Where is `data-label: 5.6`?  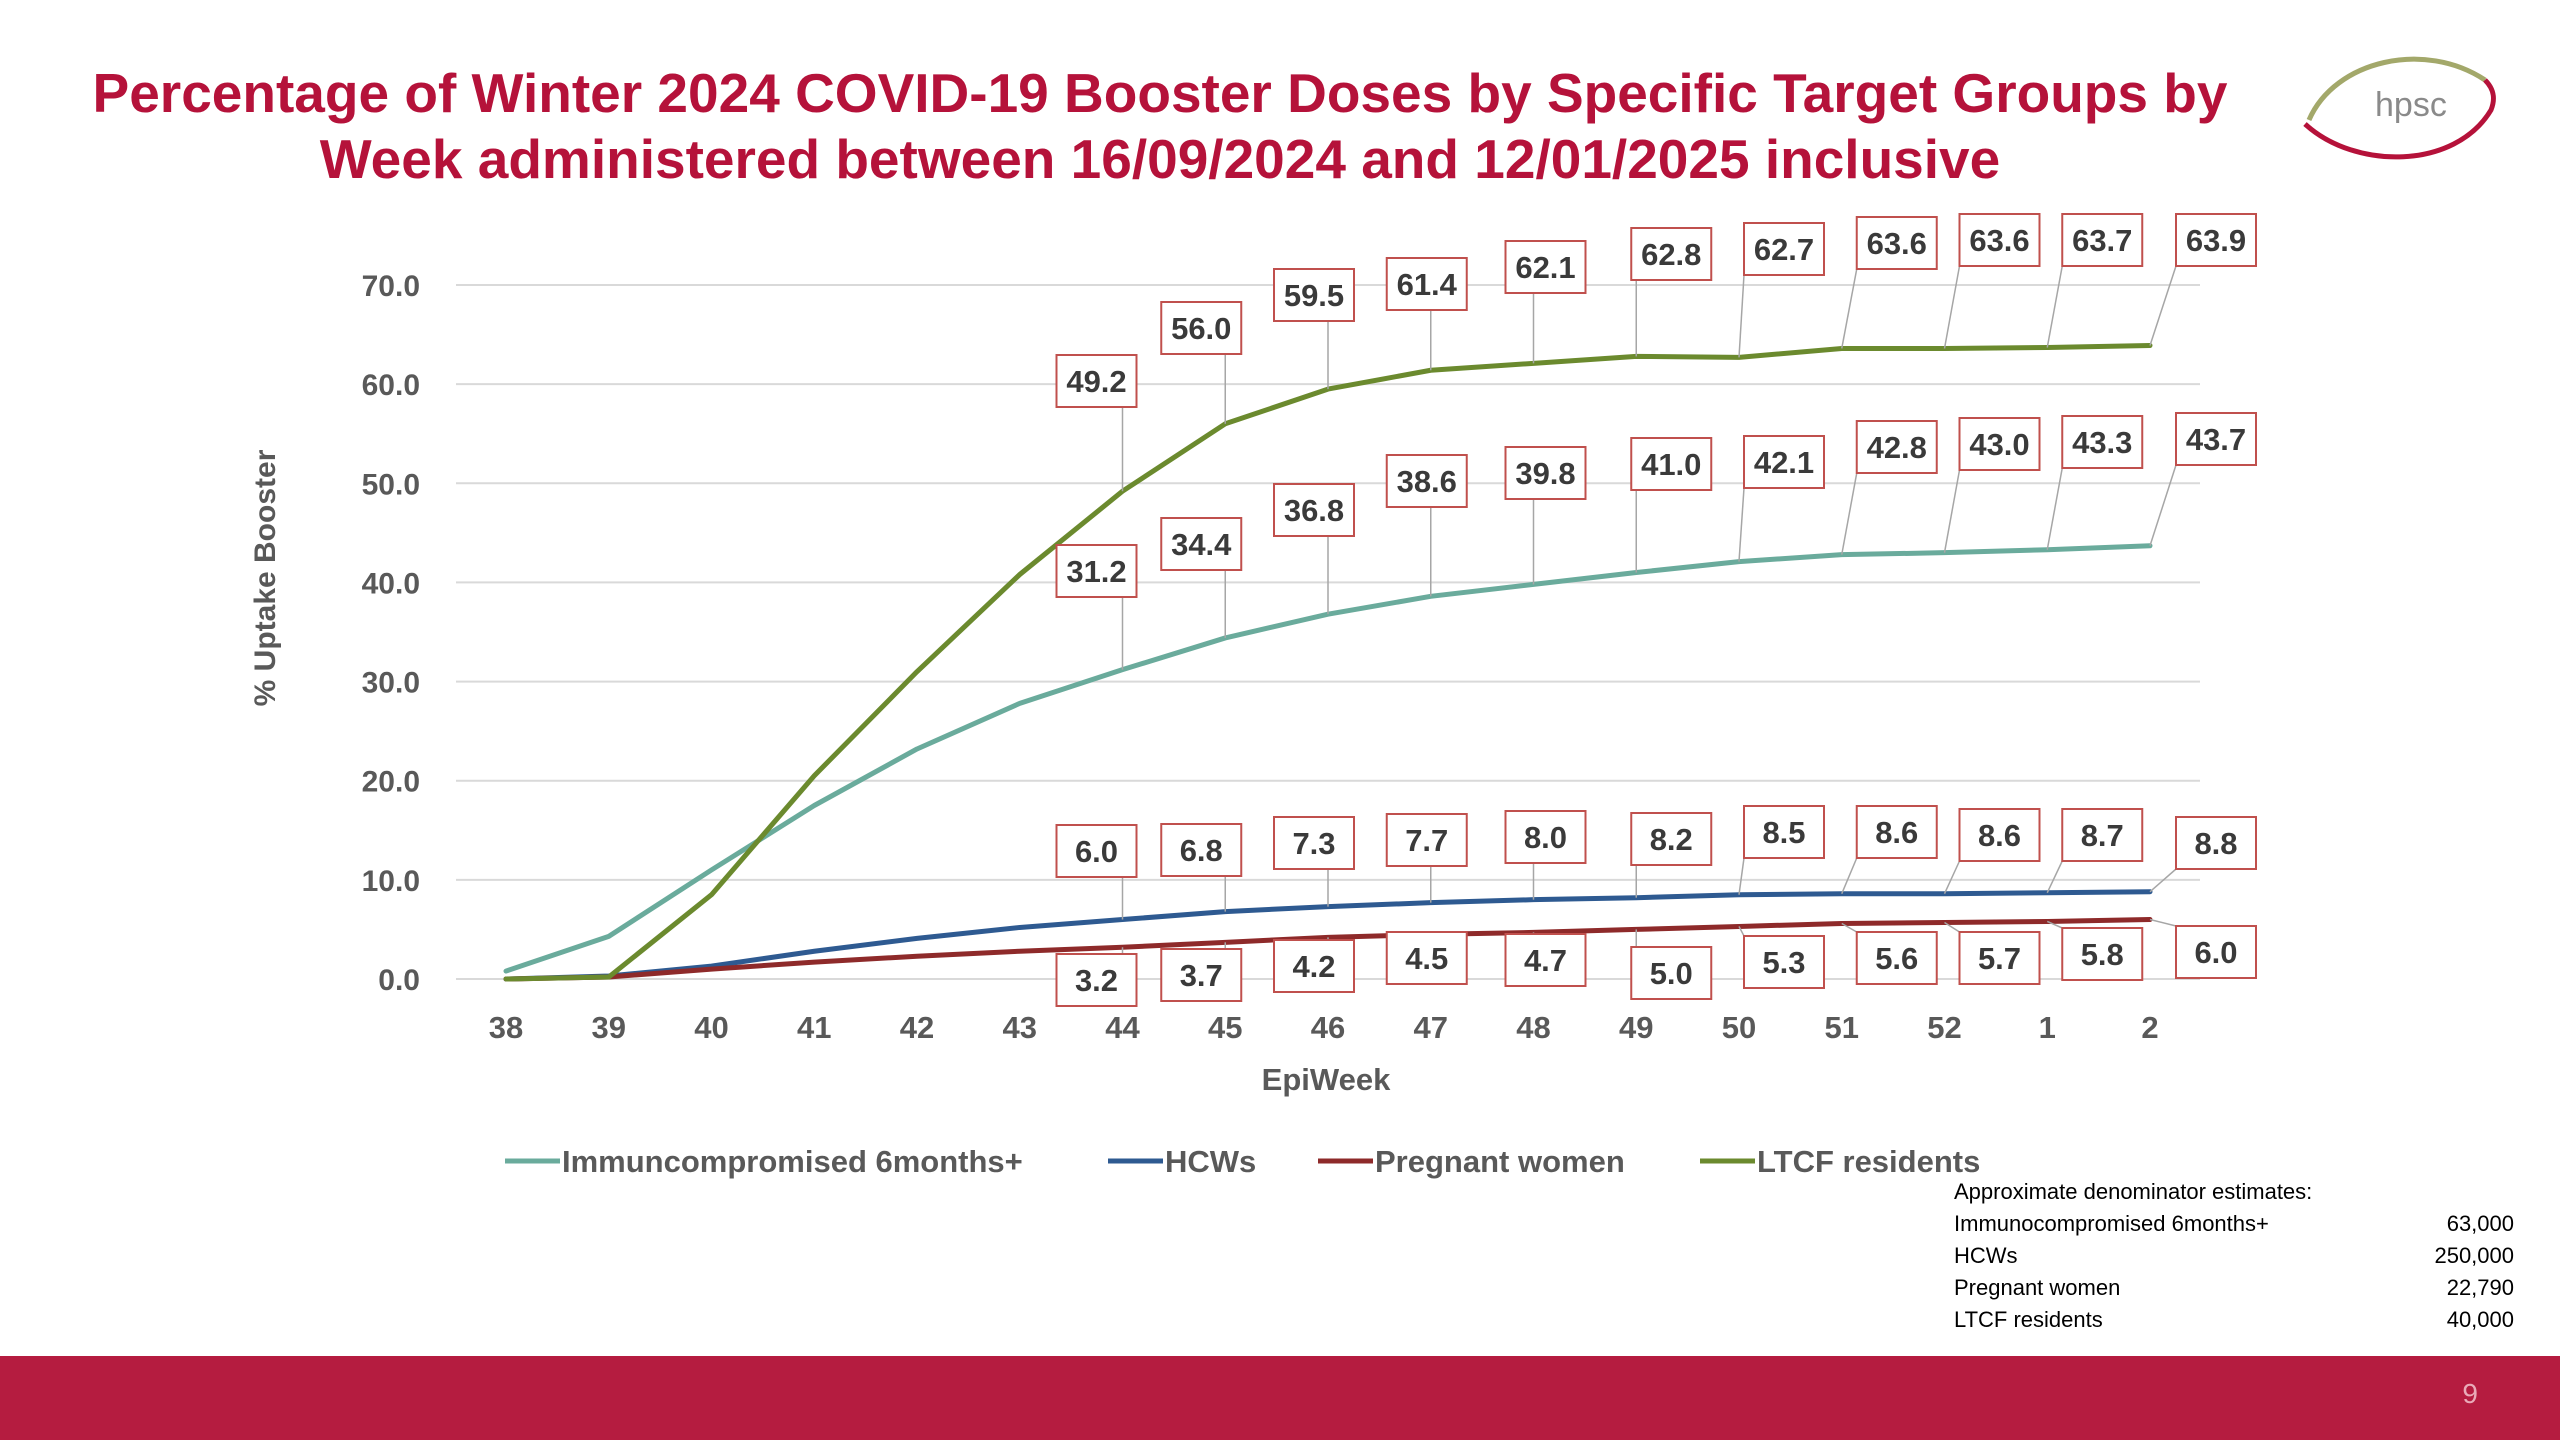 data-label: 5.6 is located at coordinates (1896, 958).